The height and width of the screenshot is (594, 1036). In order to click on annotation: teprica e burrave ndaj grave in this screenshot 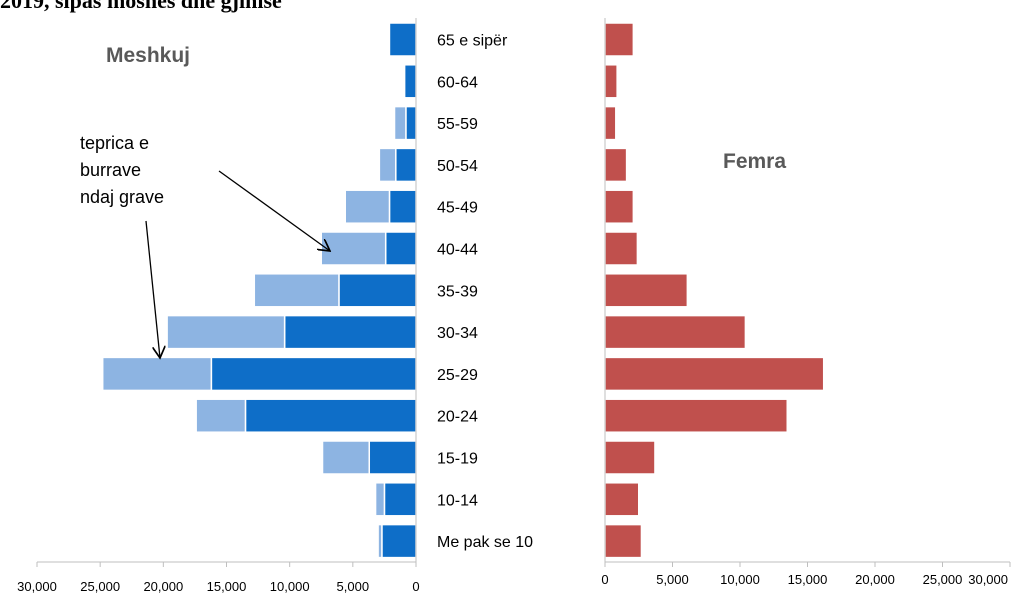, I will do `click(205, 245)`.